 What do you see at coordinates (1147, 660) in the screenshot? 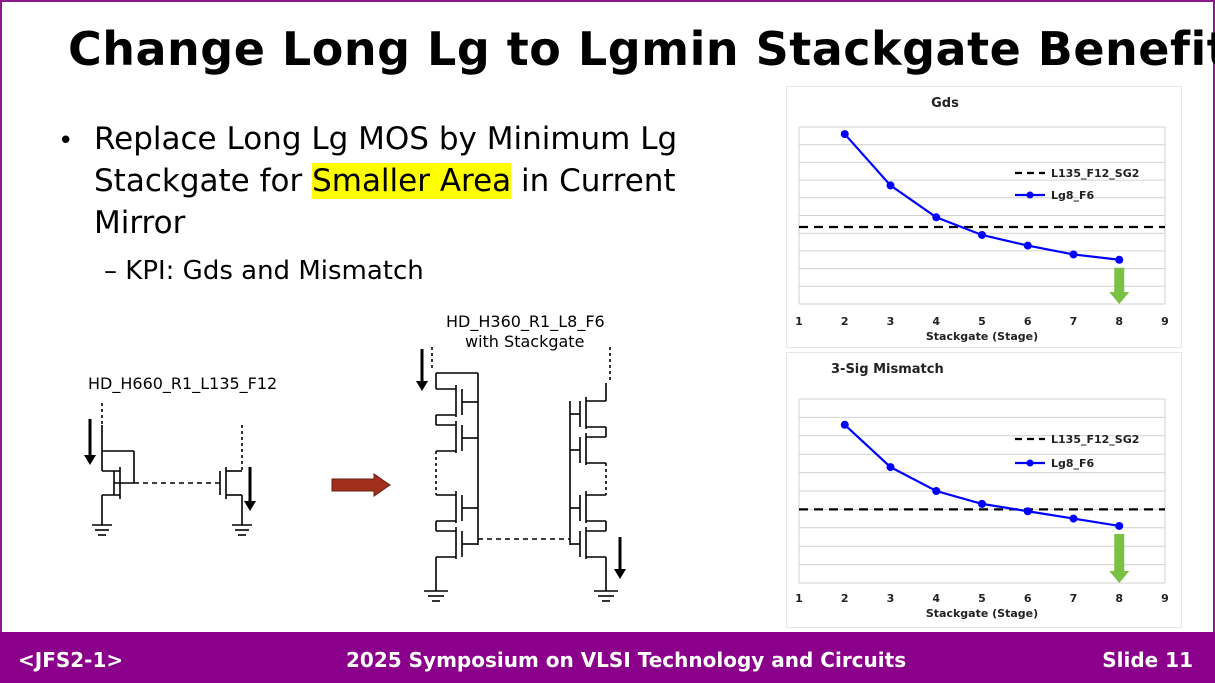
I see `footer-slide-number: Slide 11` at bounding box center [1147, 660].